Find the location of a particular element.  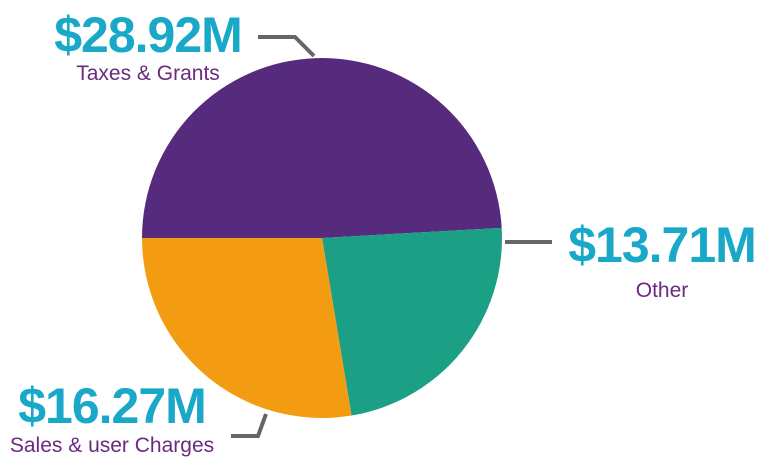

slice-value-other: $13.71M is located at coordinates (662, 245).